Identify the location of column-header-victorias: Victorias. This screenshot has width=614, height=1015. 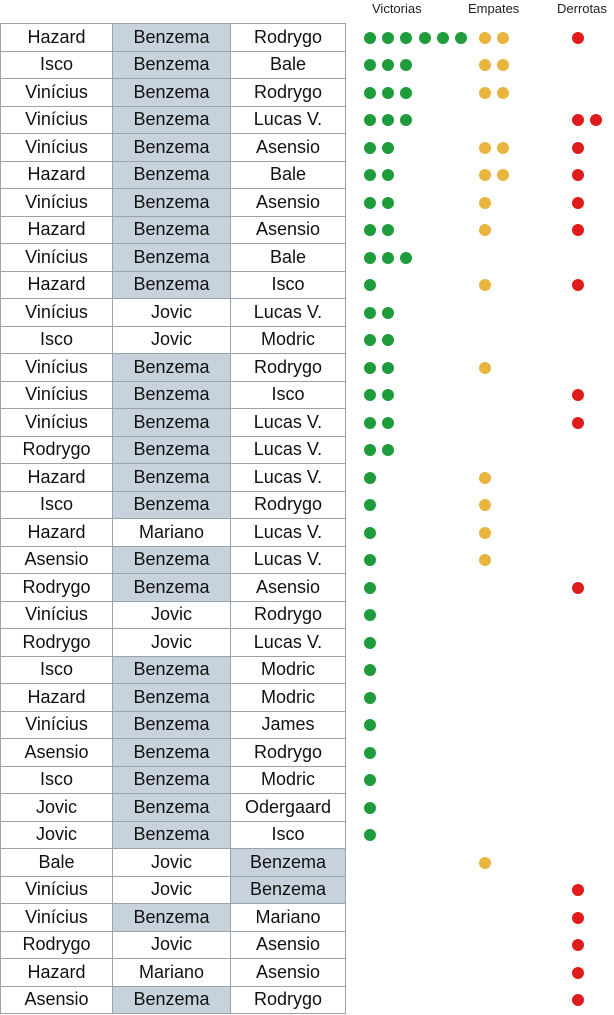
(397, 8).